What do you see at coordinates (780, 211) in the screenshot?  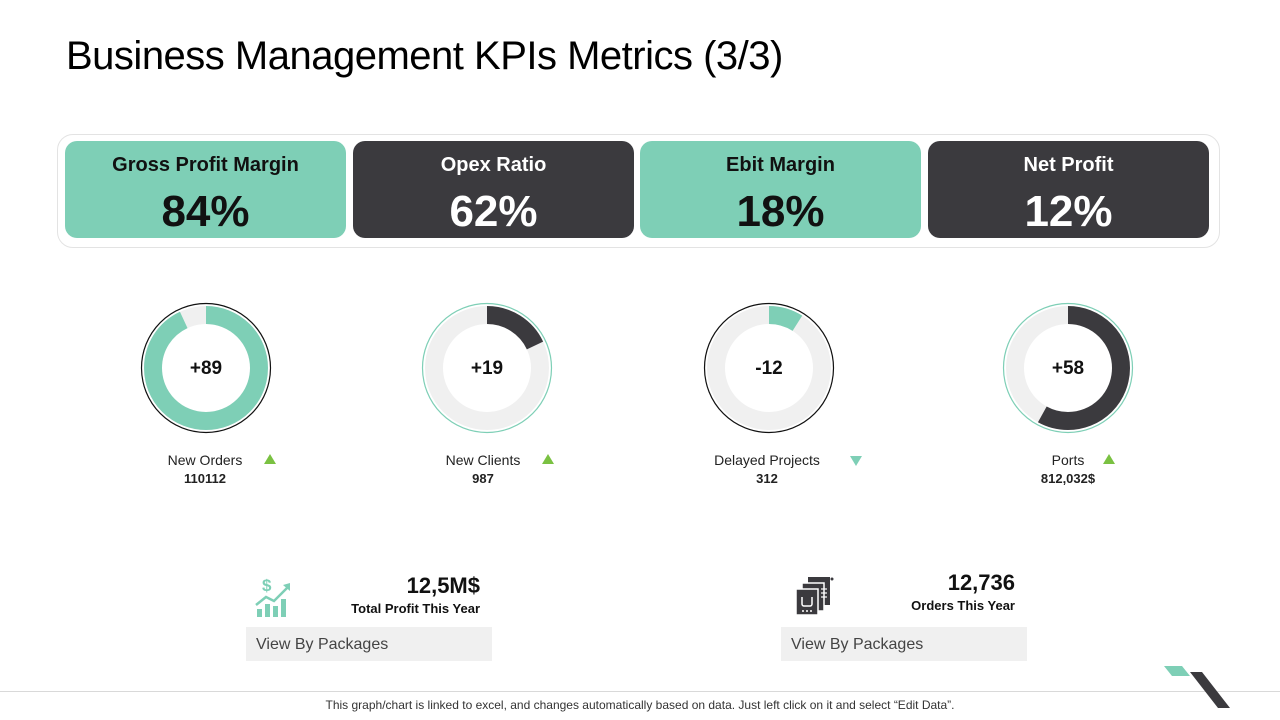 I see `kpi-value: 18%` at bounding box center [780, 211].